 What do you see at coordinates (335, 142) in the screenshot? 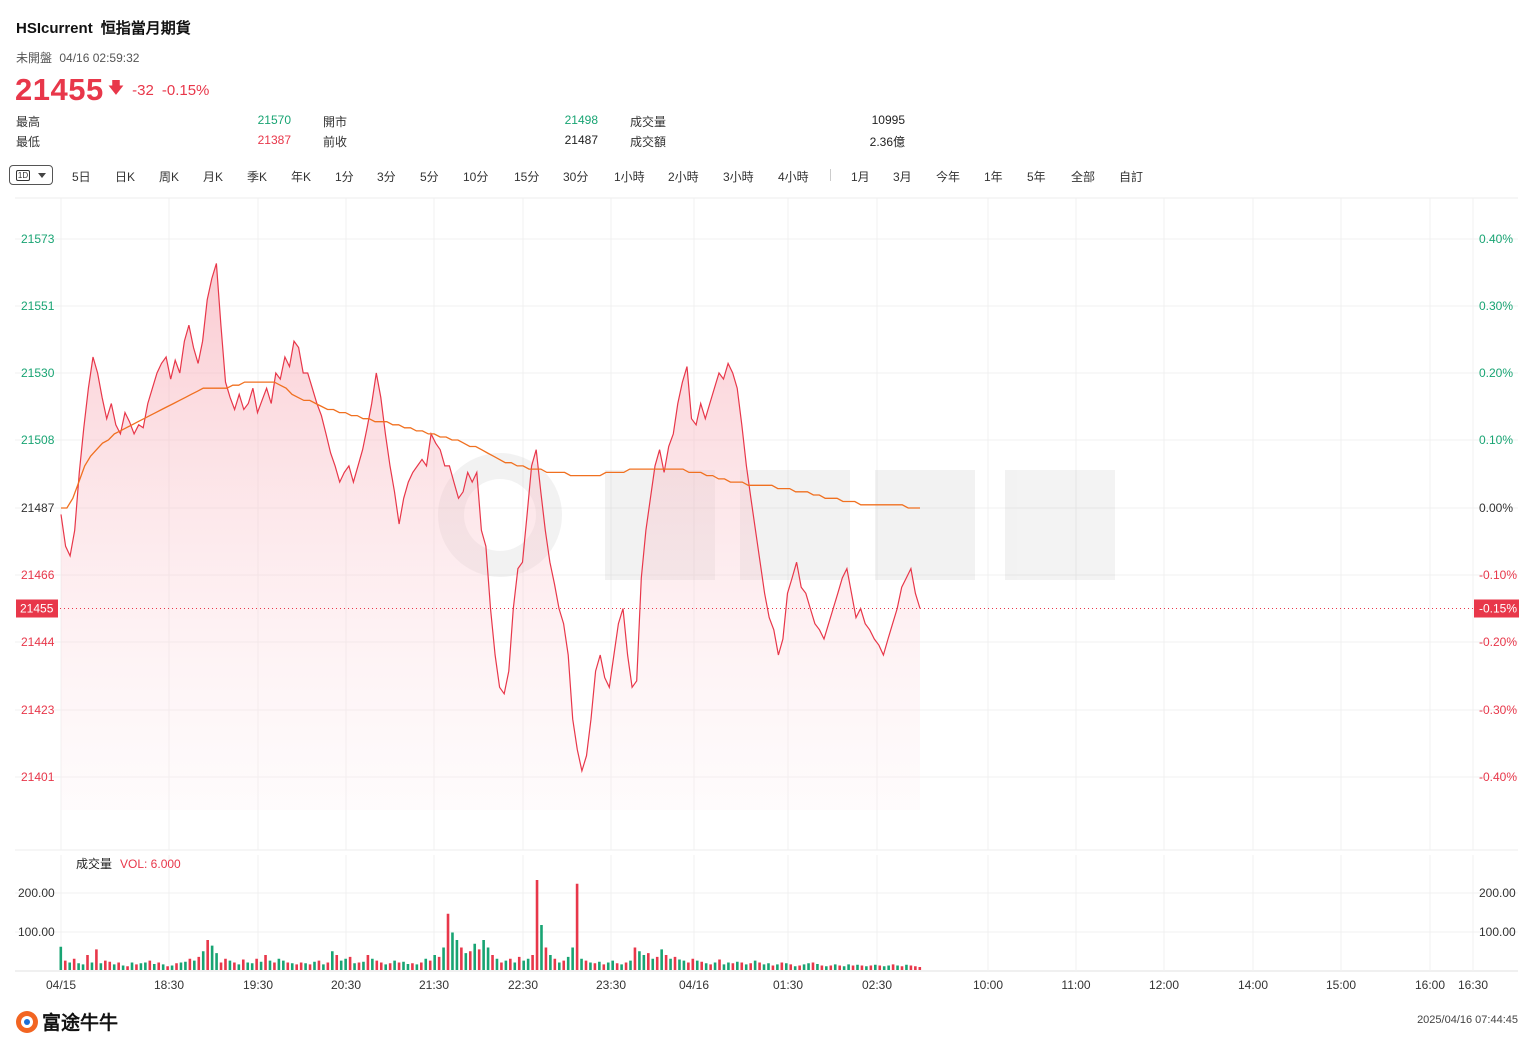
I see `stat-prev-close-label: 前收` at bounding box center [335, 142].